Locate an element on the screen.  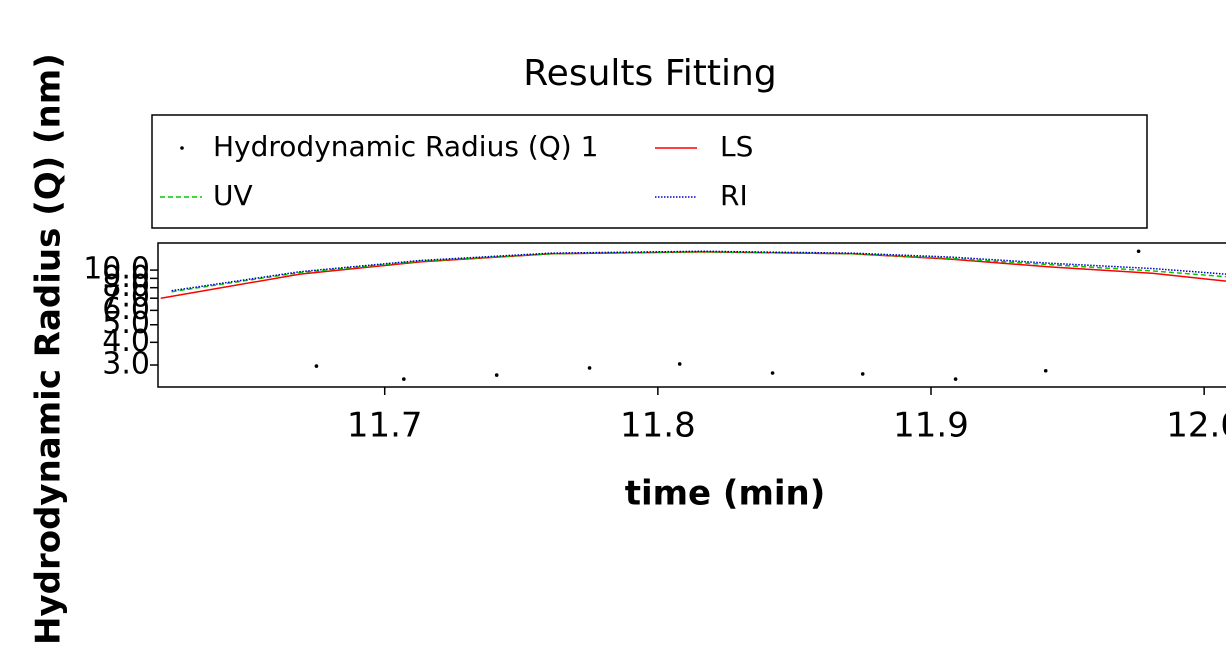
y-tick-label: 5.0 is located at coordinates (126, 323).